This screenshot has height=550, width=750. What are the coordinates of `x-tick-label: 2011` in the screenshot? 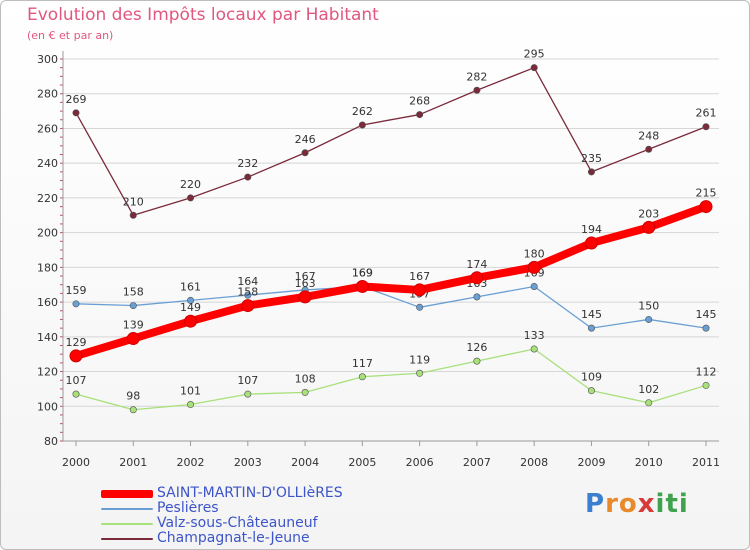 It's located at (706, 462).